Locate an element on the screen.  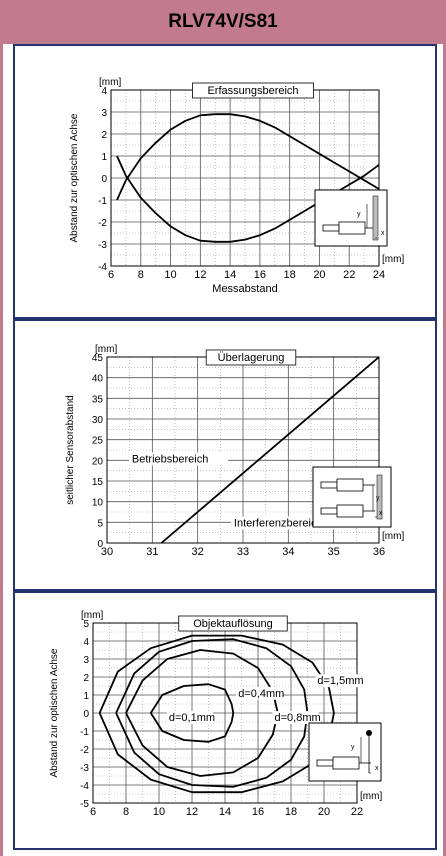
y-tick-label: -5 is located at coordinates (84, 804).